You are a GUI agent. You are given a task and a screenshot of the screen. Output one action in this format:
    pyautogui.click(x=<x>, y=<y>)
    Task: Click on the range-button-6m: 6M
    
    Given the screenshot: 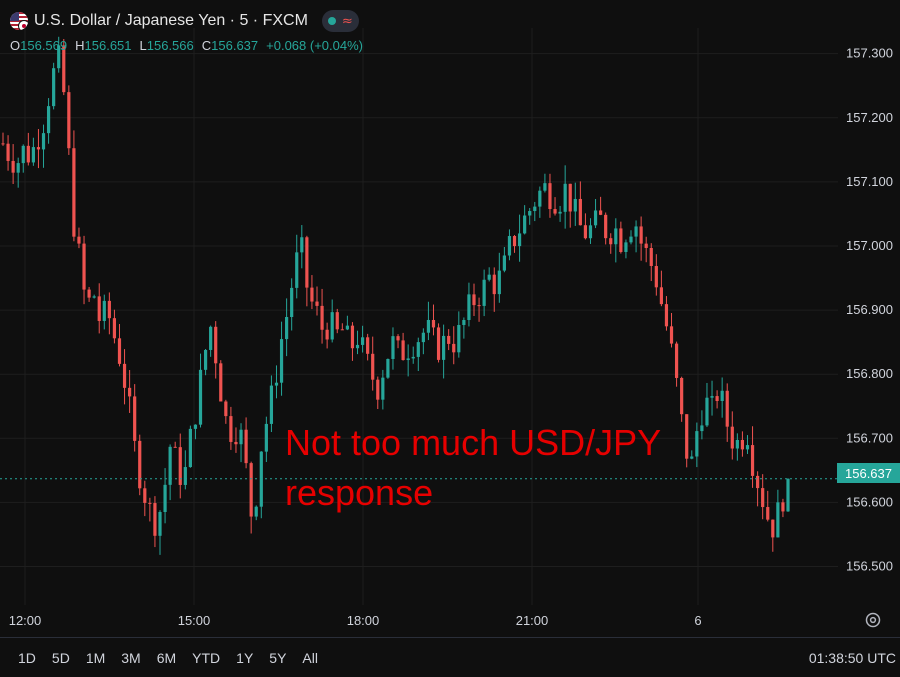 What is the action you would take?
    pyautogui.click(x=166, y=658)
    